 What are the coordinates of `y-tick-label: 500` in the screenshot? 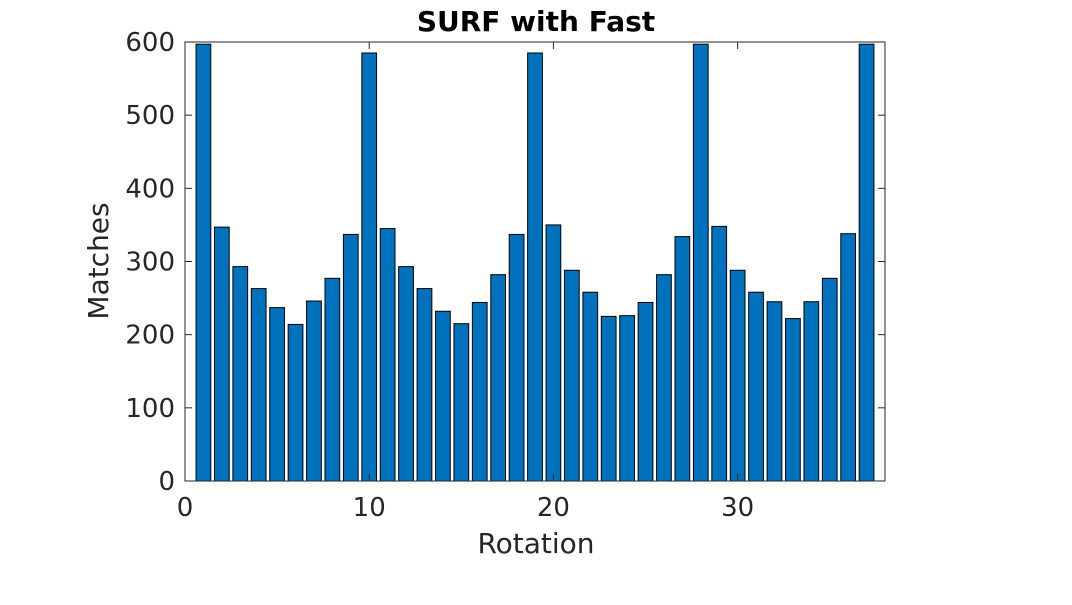 It's located at (150, 116).